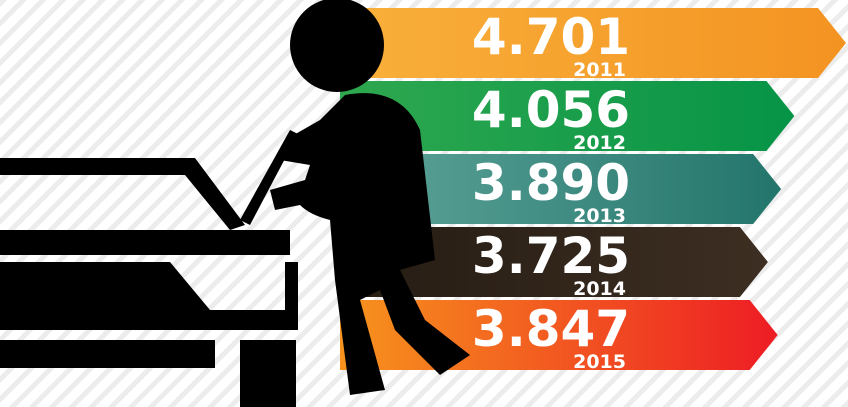 This screenshot has height=407, width=848. I want to click on category-label: 2012, so click(599, 143).